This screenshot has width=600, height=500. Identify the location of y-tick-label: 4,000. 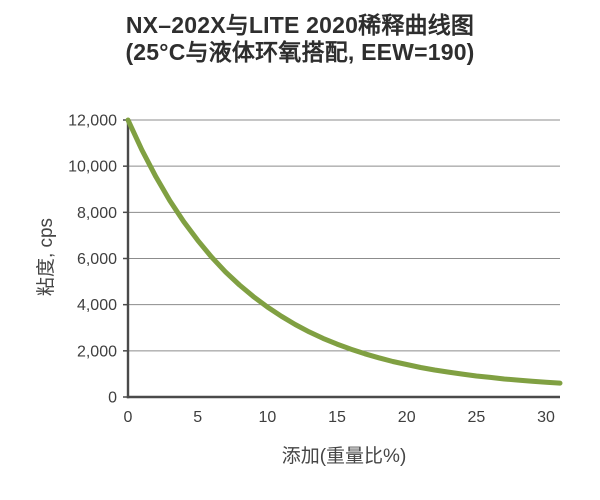
(97, 305).